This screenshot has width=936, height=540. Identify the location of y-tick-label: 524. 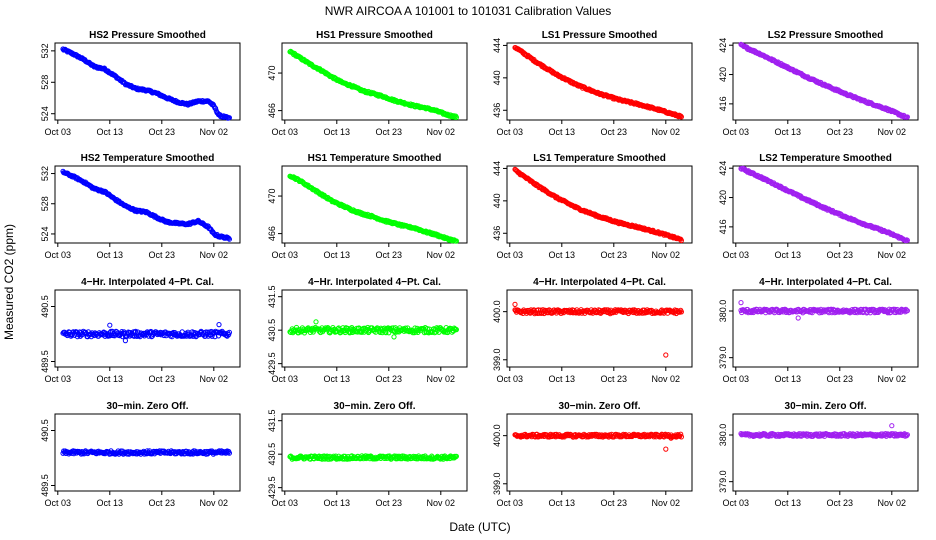
(45, 113).